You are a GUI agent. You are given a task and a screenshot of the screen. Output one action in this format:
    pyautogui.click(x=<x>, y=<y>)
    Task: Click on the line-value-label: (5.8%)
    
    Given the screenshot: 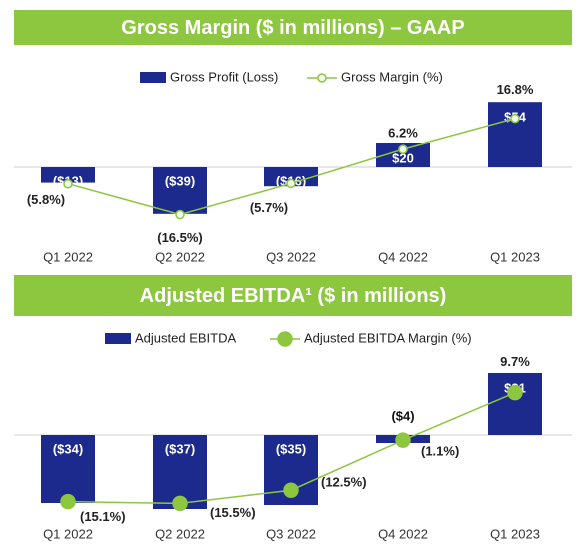 What is the action you would take?
    pyautogui.click(x=46, y=199)
    